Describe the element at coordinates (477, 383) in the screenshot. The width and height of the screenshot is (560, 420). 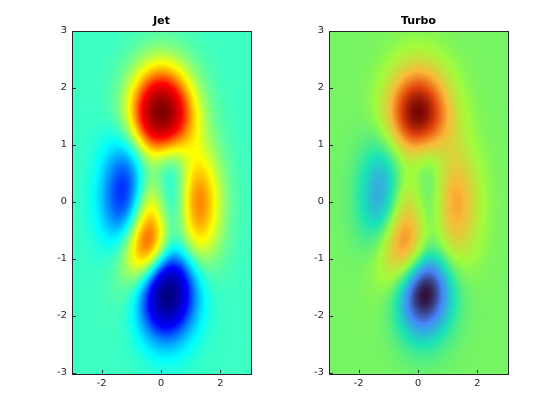
I see `x-tick-label-turbo: 2` at that location.